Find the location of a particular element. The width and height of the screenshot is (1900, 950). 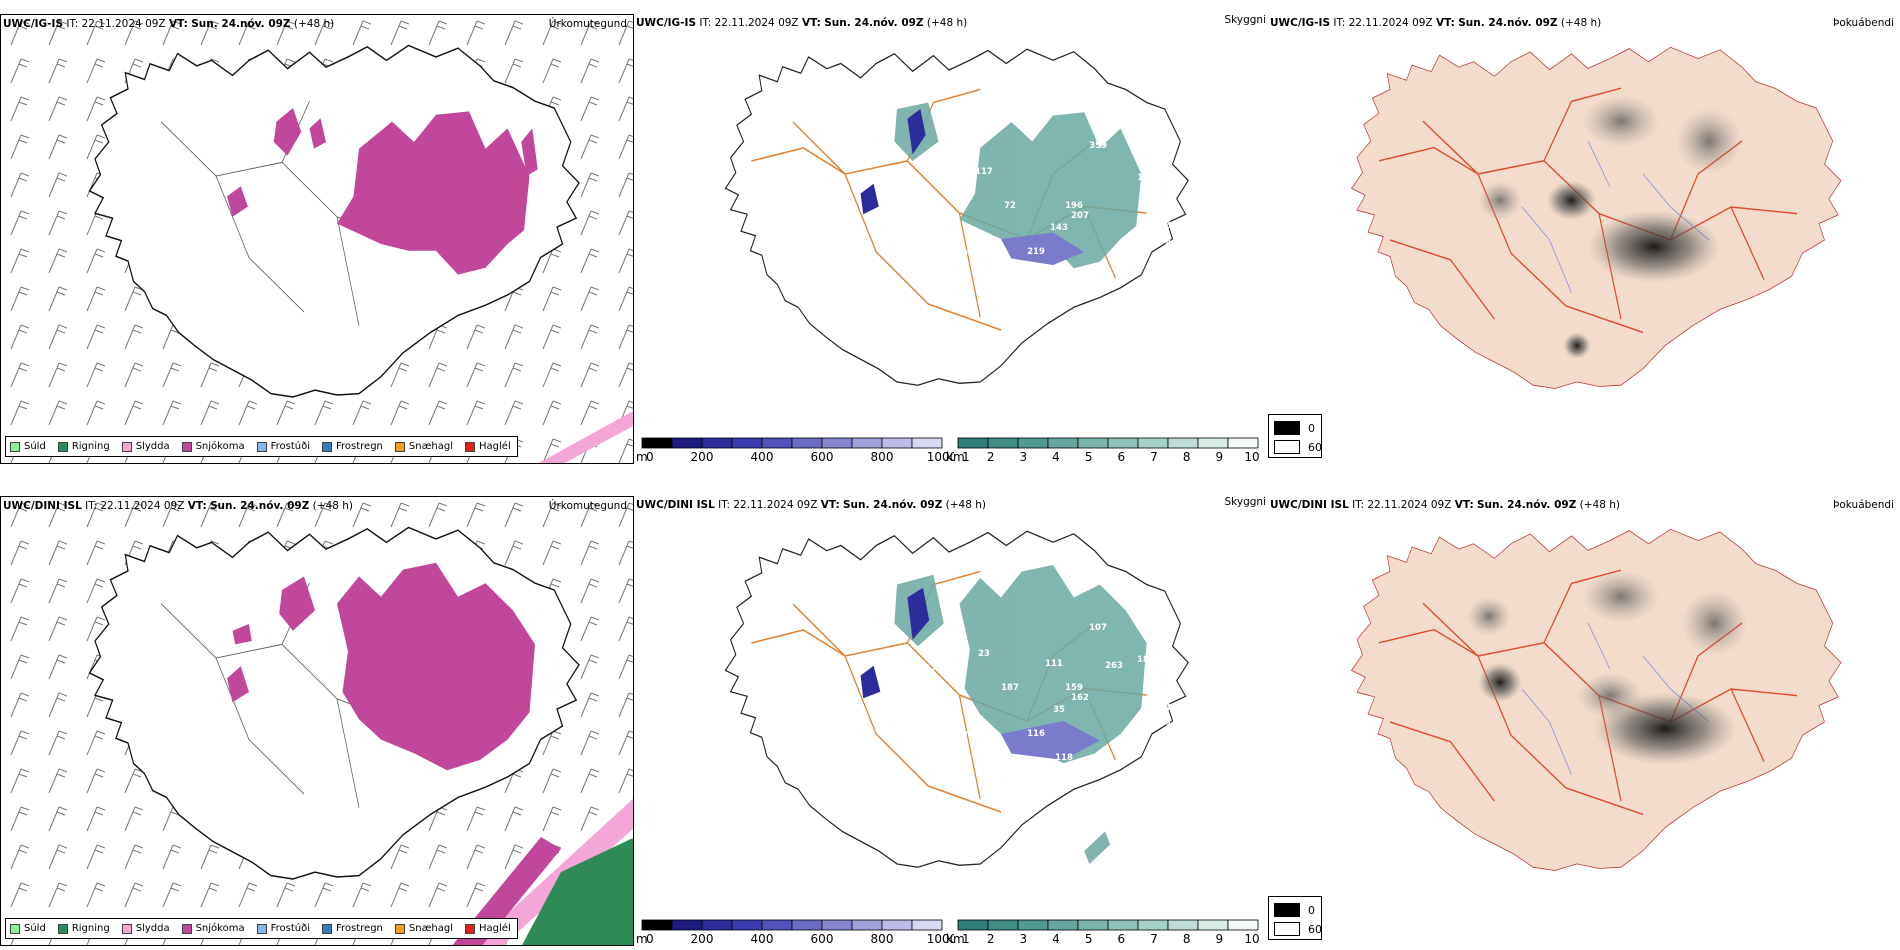

cloud-base-label: 166 is located at coordinates (1190, 264).